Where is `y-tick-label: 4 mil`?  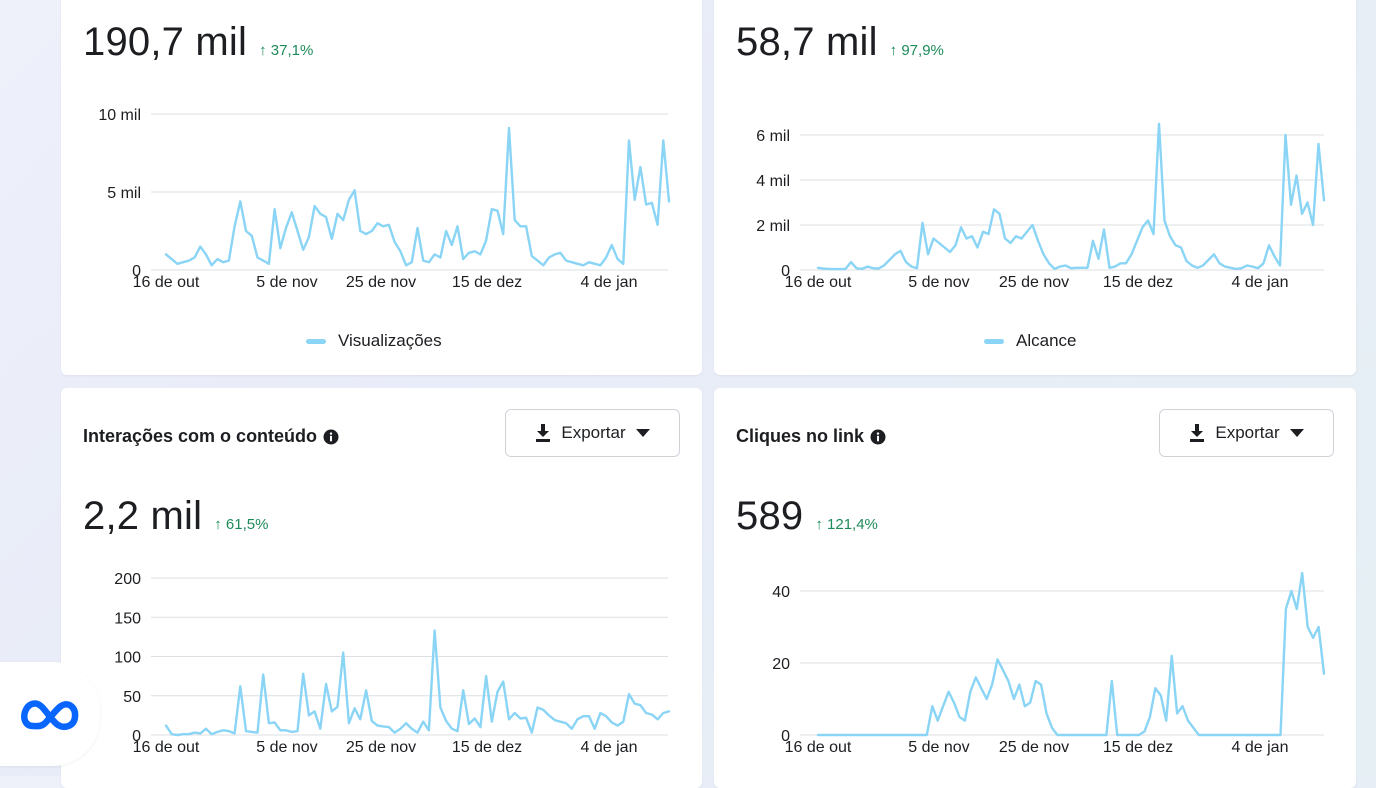
y-tick-label: 4 mil is located at coordinates (773, 181).